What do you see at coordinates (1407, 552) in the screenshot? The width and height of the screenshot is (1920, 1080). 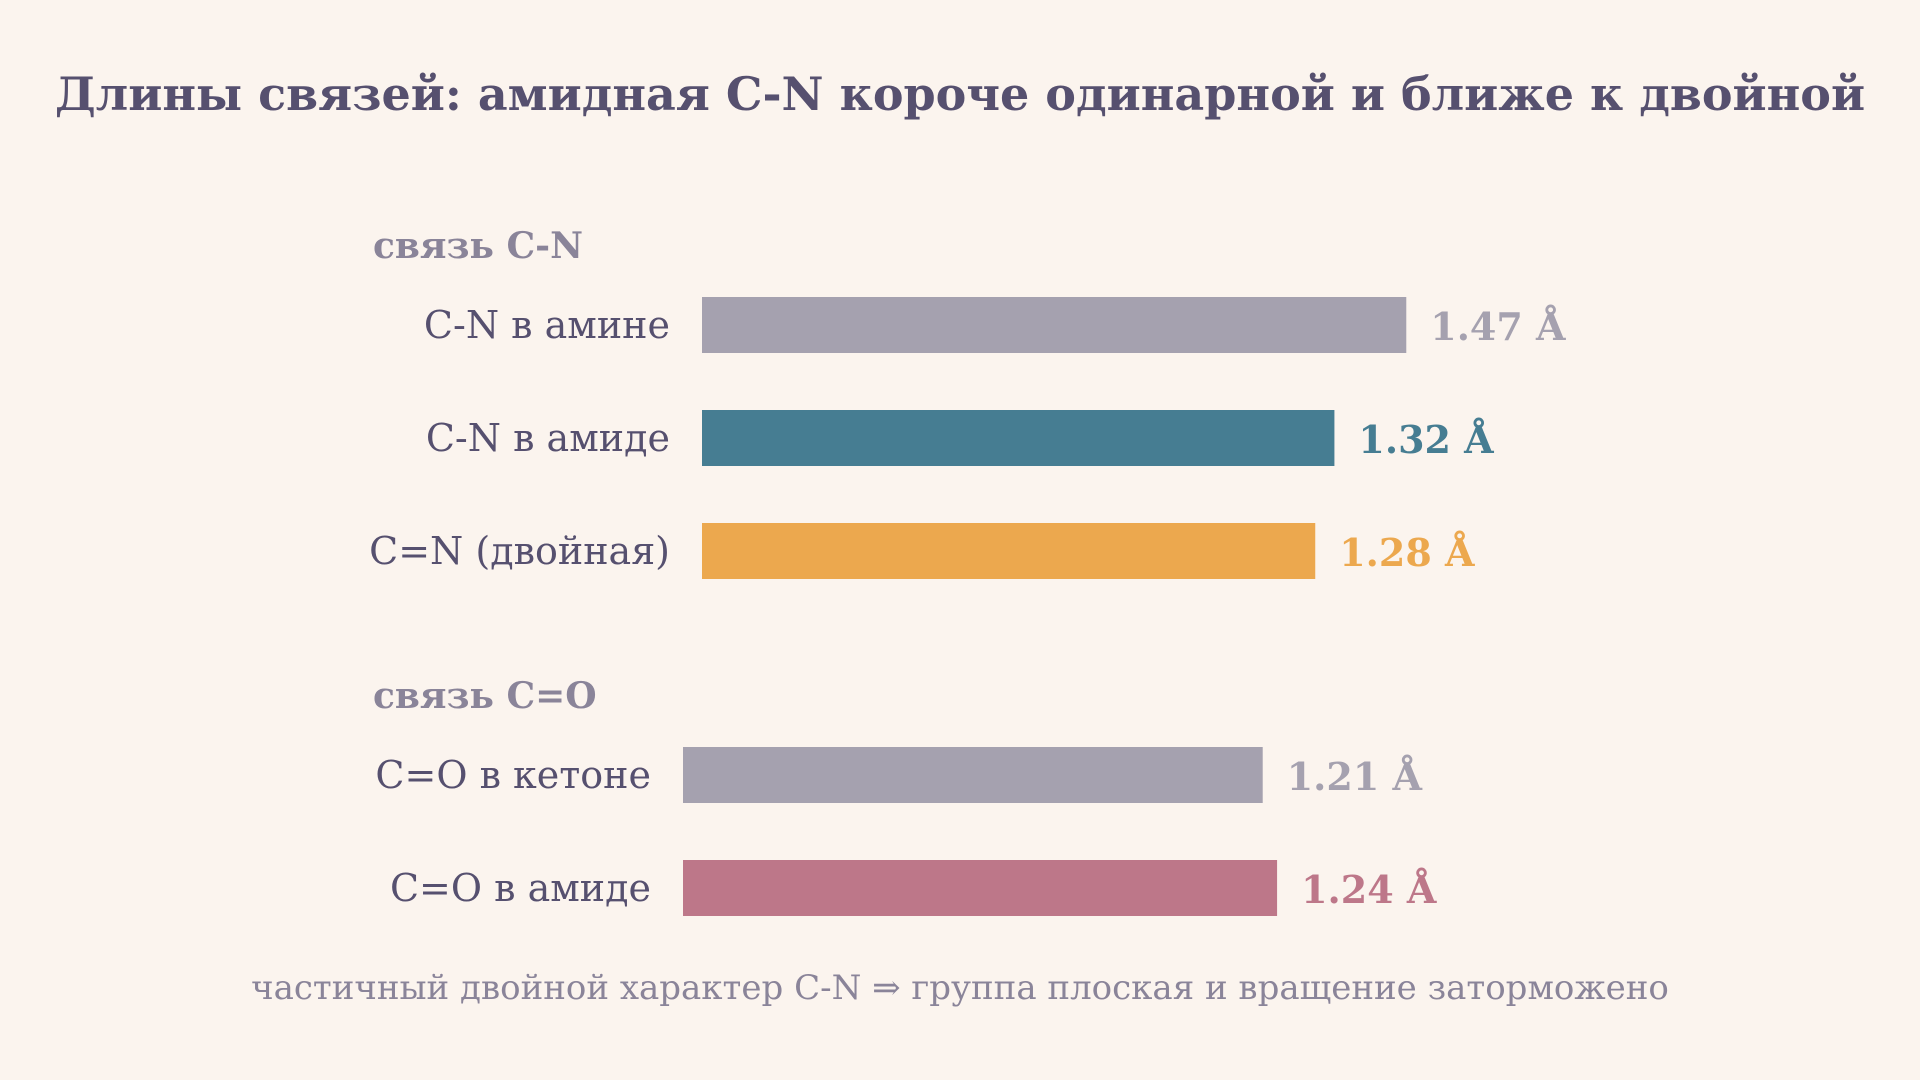 I see `value-label: 1.28 Å` at bounding box center [1407, 552].